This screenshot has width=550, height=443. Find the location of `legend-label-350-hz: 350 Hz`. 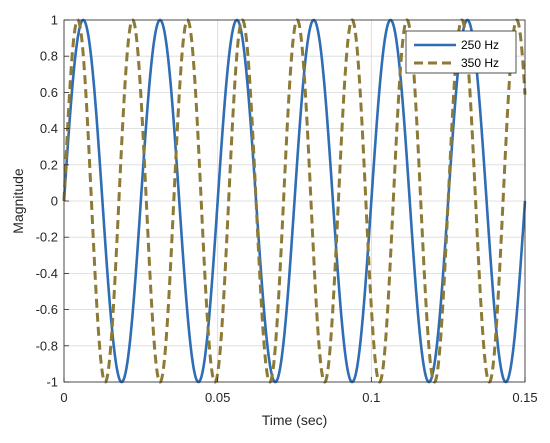

legend-label-350-hz: 350 Hz is located at coordinates (480, 63).